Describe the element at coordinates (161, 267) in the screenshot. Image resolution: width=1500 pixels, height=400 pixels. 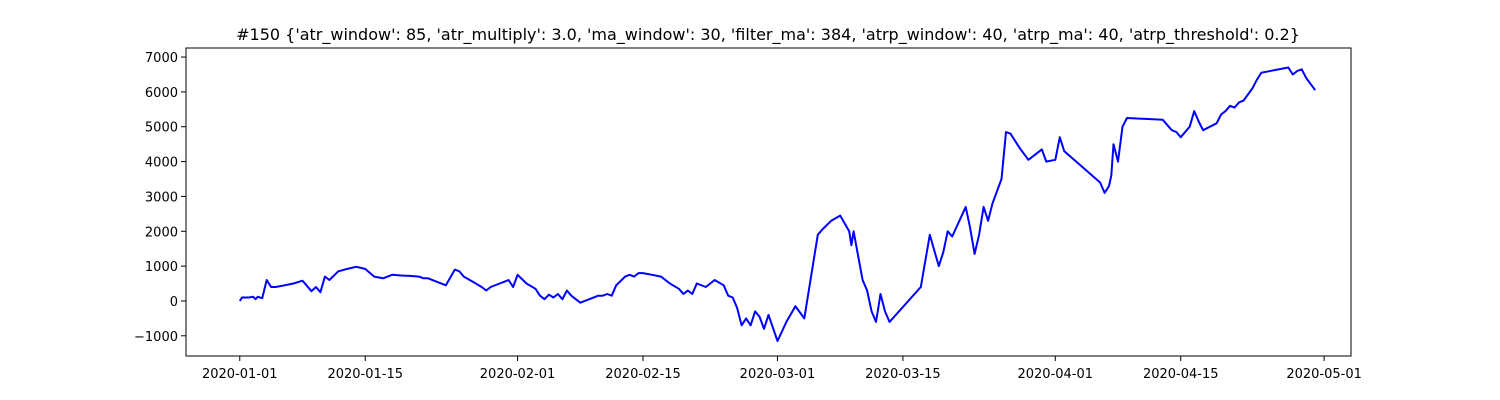
I see `y-tick-label: 1000` at that location.